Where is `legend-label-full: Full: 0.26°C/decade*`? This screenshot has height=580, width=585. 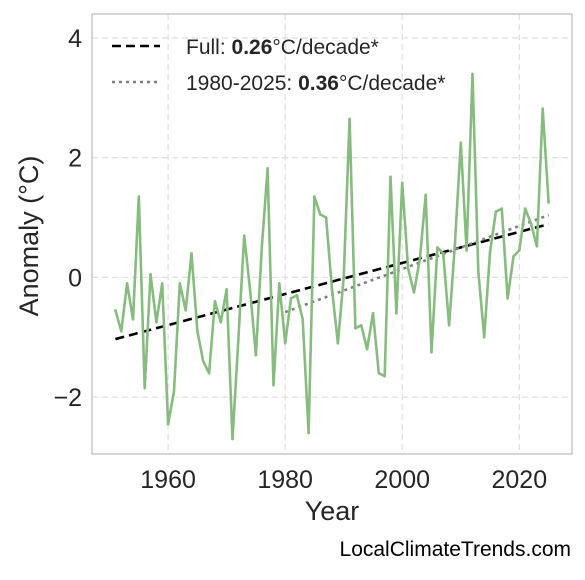 legend-label-full: Full: 0.26°C/decade* is located at coordinates (282, 47).